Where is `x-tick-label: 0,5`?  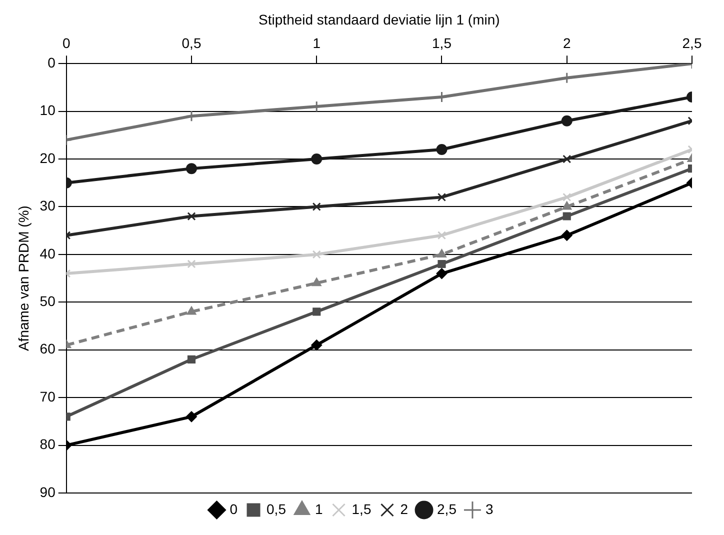
x-tick-label: 0,5 is located at coordinates (192, 43).